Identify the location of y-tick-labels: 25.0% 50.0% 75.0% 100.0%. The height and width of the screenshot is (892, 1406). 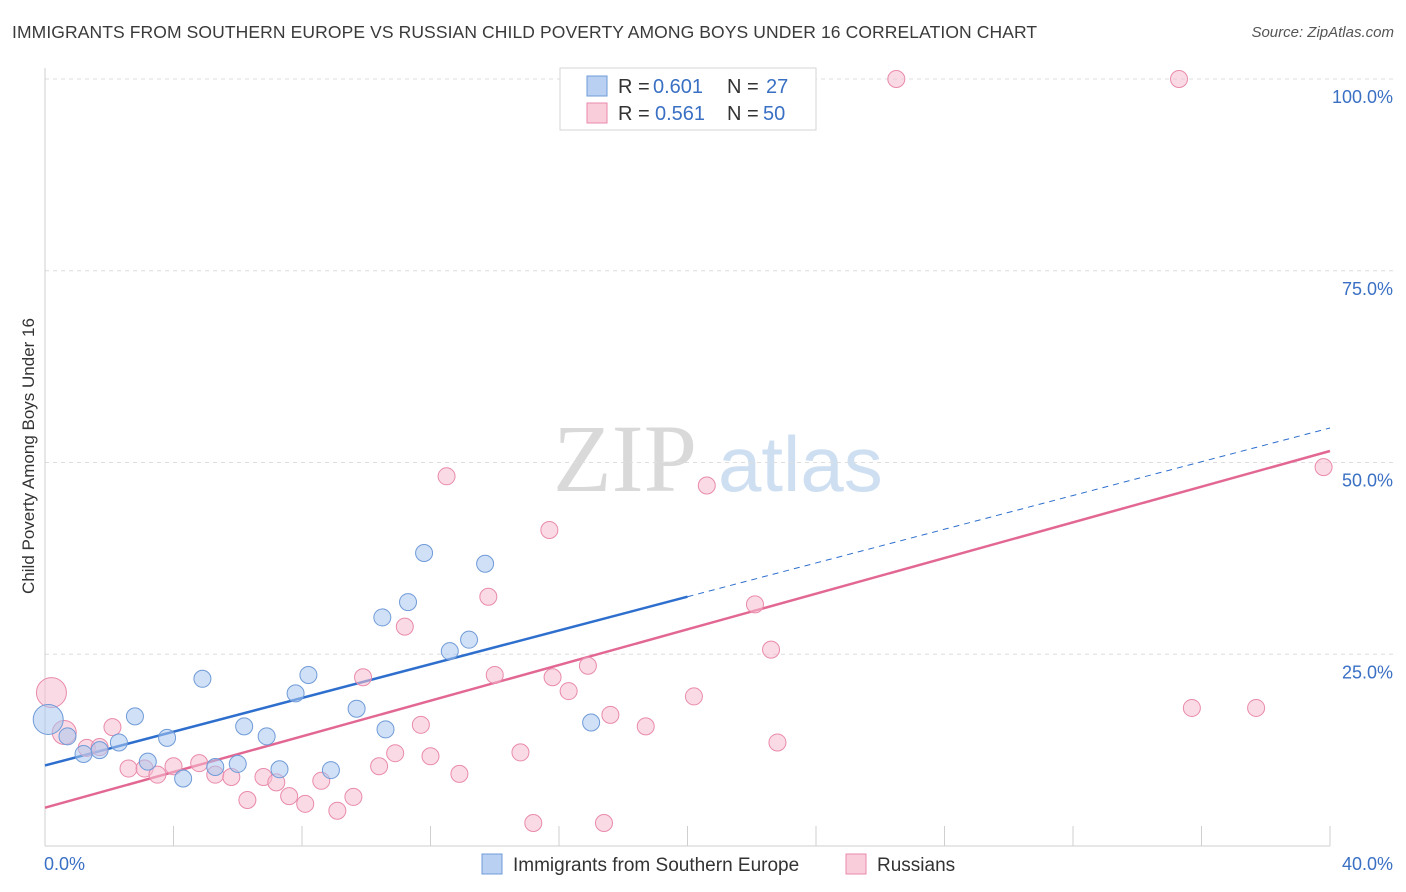
(1362, 384).